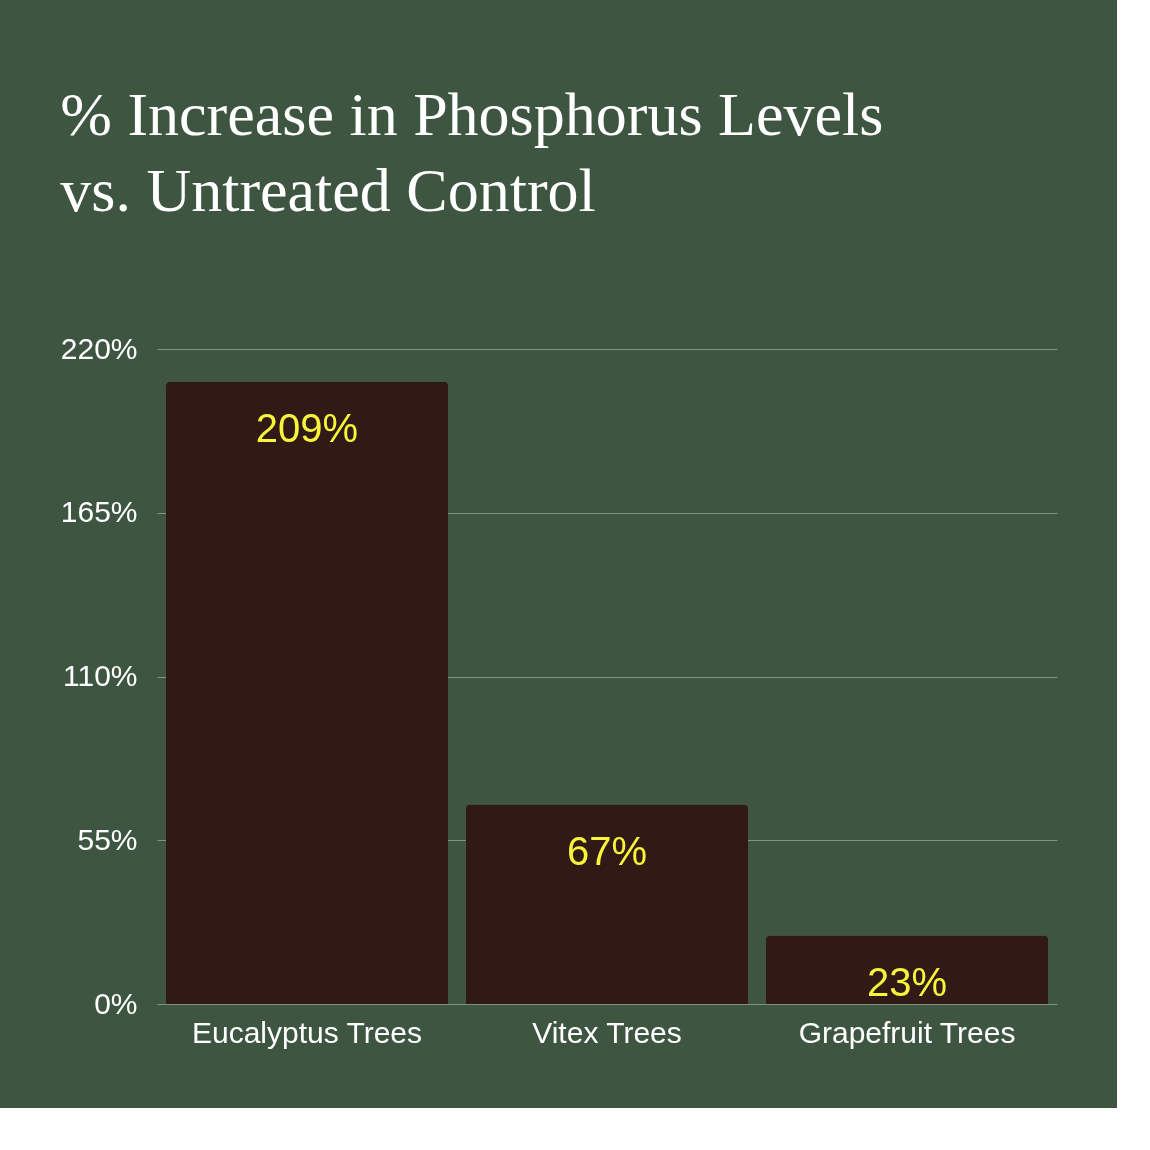 The width and height of the screenshot is (1150, 1150). I want to click on y-tick-label: 220%, so click(99, 348).